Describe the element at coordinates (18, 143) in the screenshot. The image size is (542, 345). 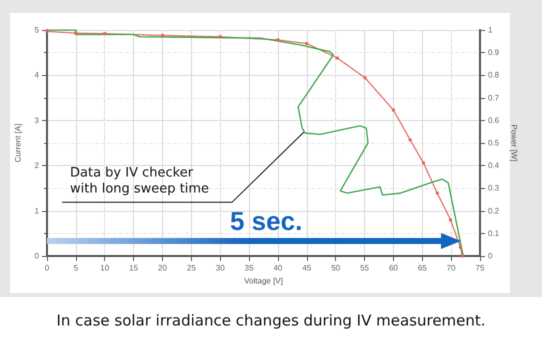
I see `y-axis-title: Current [A]` at that location.